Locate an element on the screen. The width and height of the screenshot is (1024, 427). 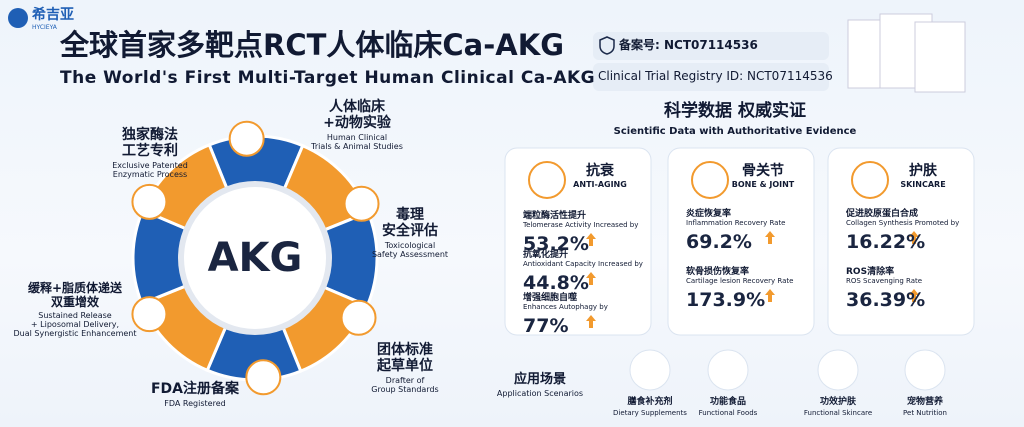
application-en: Dietary Supplements is located at coordinates (650, 413).